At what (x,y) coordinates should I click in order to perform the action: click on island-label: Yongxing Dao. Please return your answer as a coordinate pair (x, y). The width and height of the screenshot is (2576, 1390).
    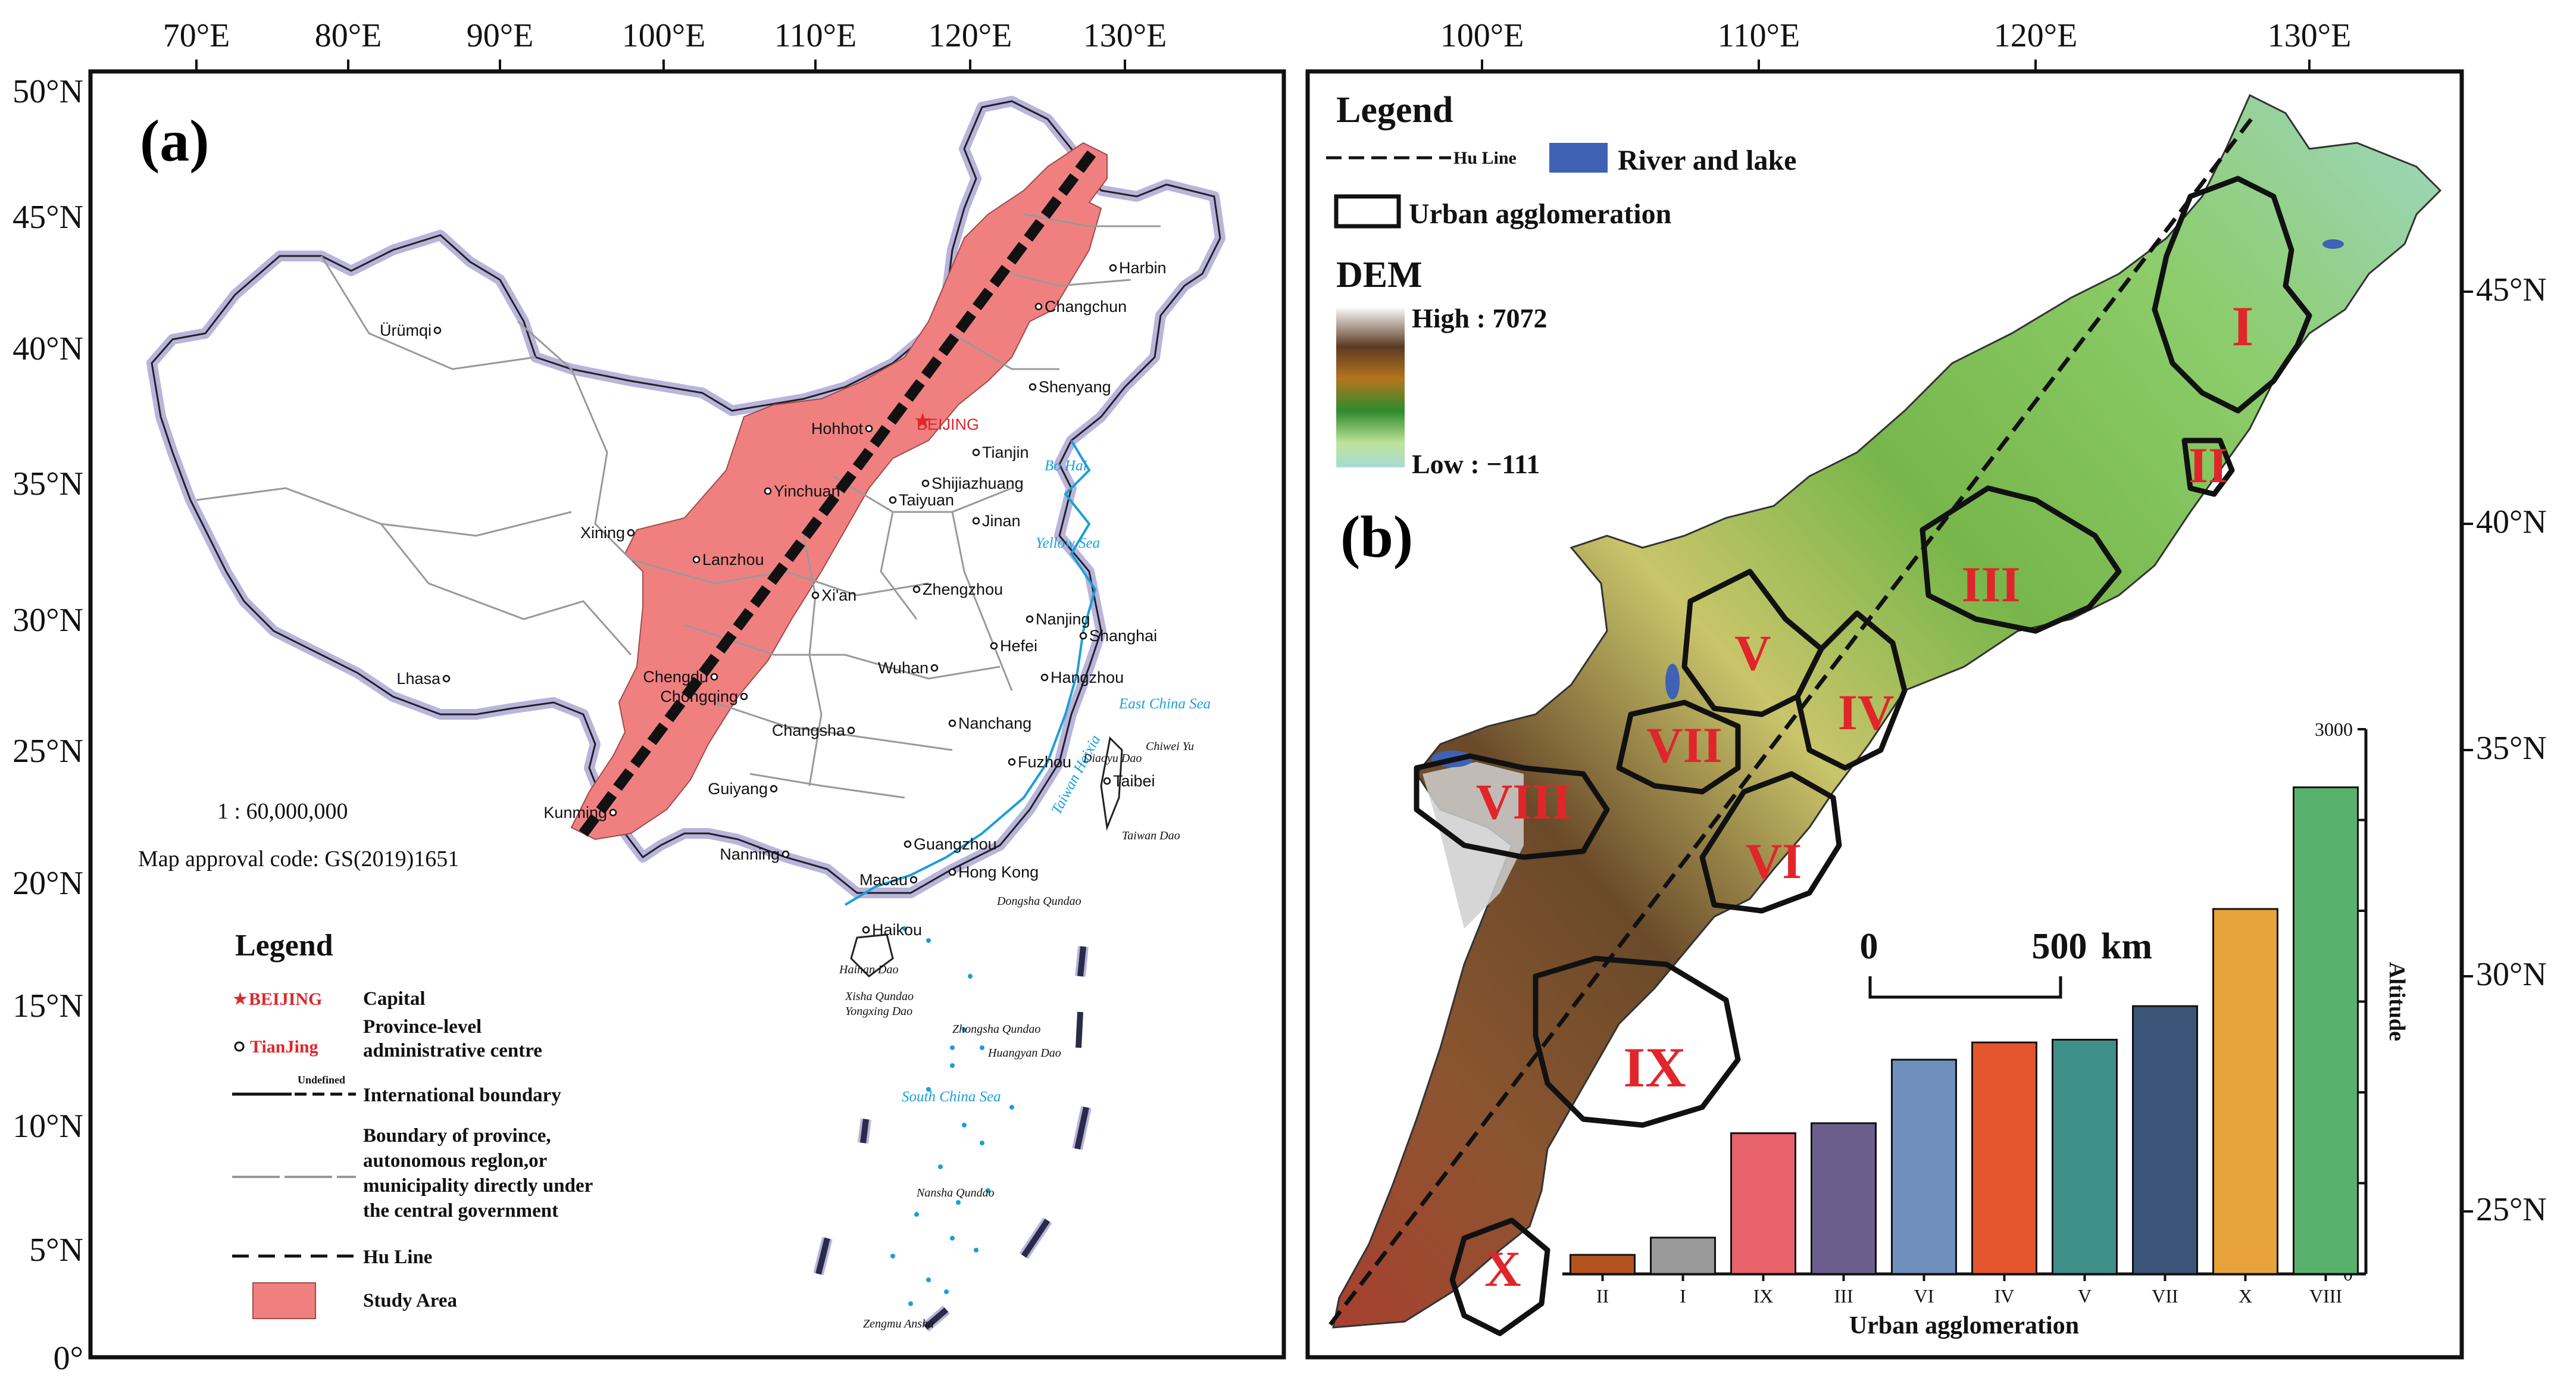
    Looking at the image, I should click on (878, 1012).